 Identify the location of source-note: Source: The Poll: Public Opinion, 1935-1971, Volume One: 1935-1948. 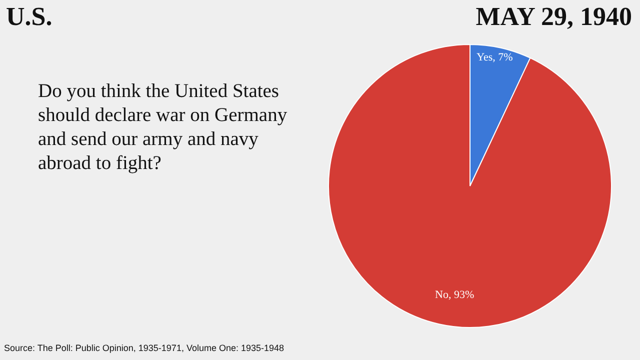
(144, 348).